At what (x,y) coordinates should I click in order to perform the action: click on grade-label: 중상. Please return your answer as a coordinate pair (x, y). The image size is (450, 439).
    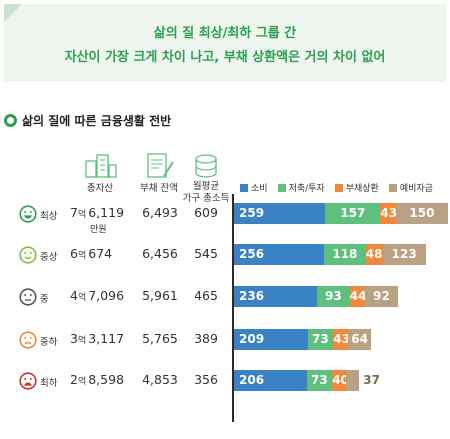
    Looking at the image, I should click on (49, 257).